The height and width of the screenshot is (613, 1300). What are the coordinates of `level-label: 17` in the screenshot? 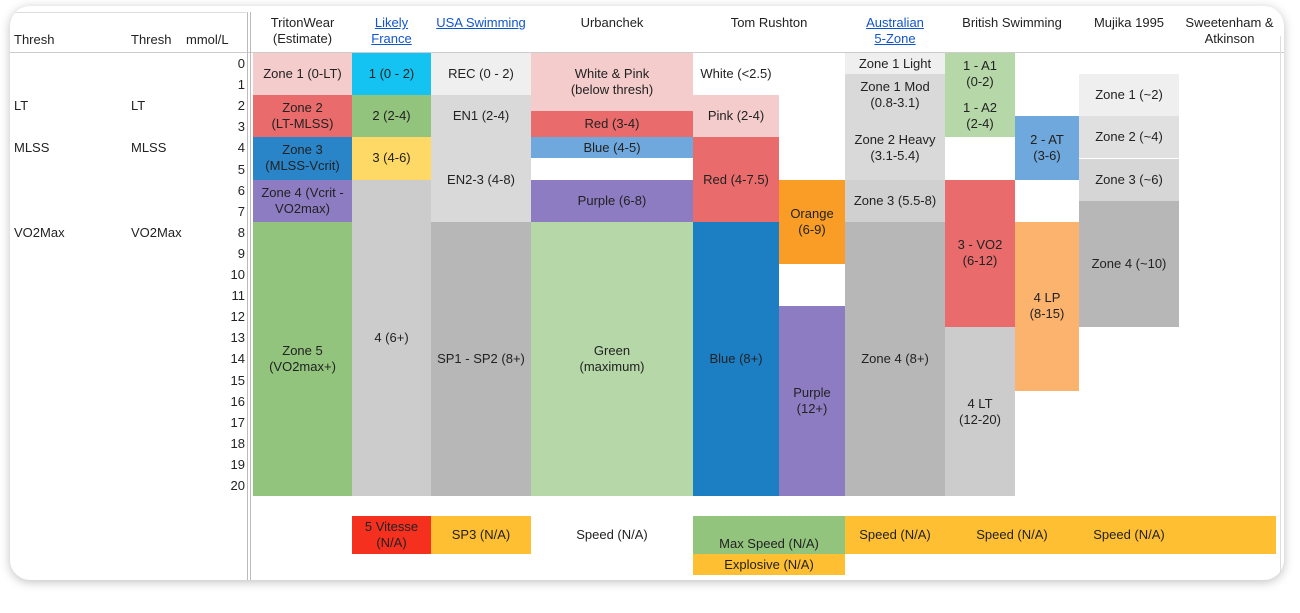 It's located at (237, 422).